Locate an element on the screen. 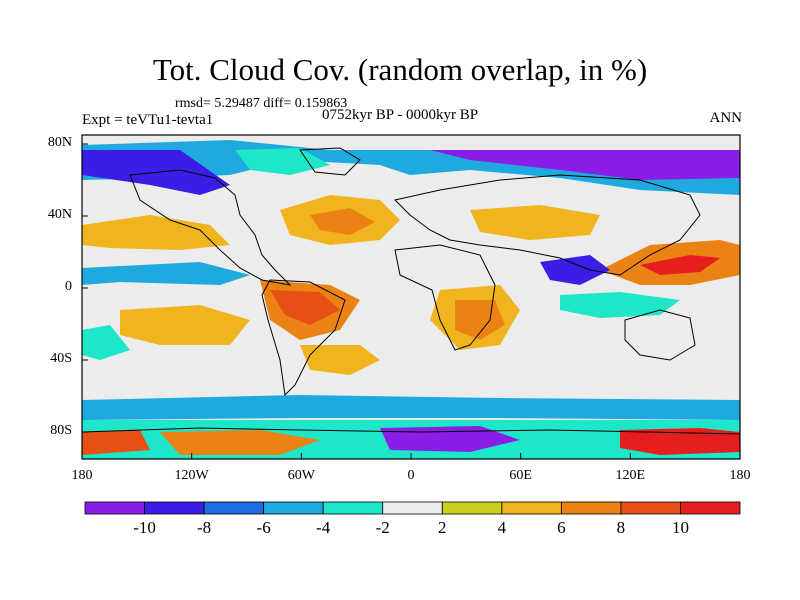 Image resolution: width=800 pixels, height=600 pixels. lat-label: 0 is located at coordinates (68, 286).